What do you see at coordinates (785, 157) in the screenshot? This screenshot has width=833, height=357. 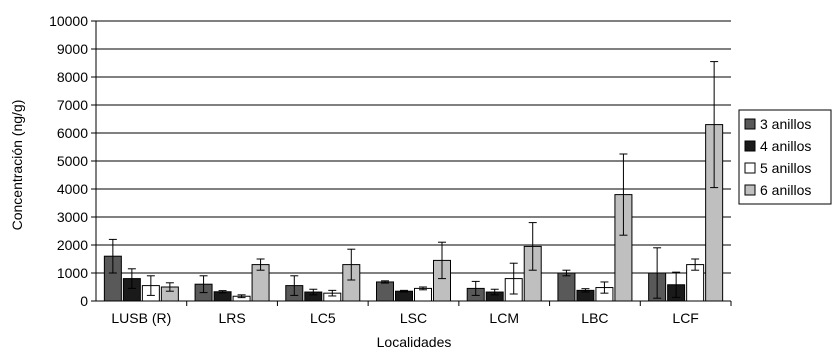 I see `legend: 3 anillos 4 anillos 5 anillos 6 anillos` at bounding box center [785, 157].